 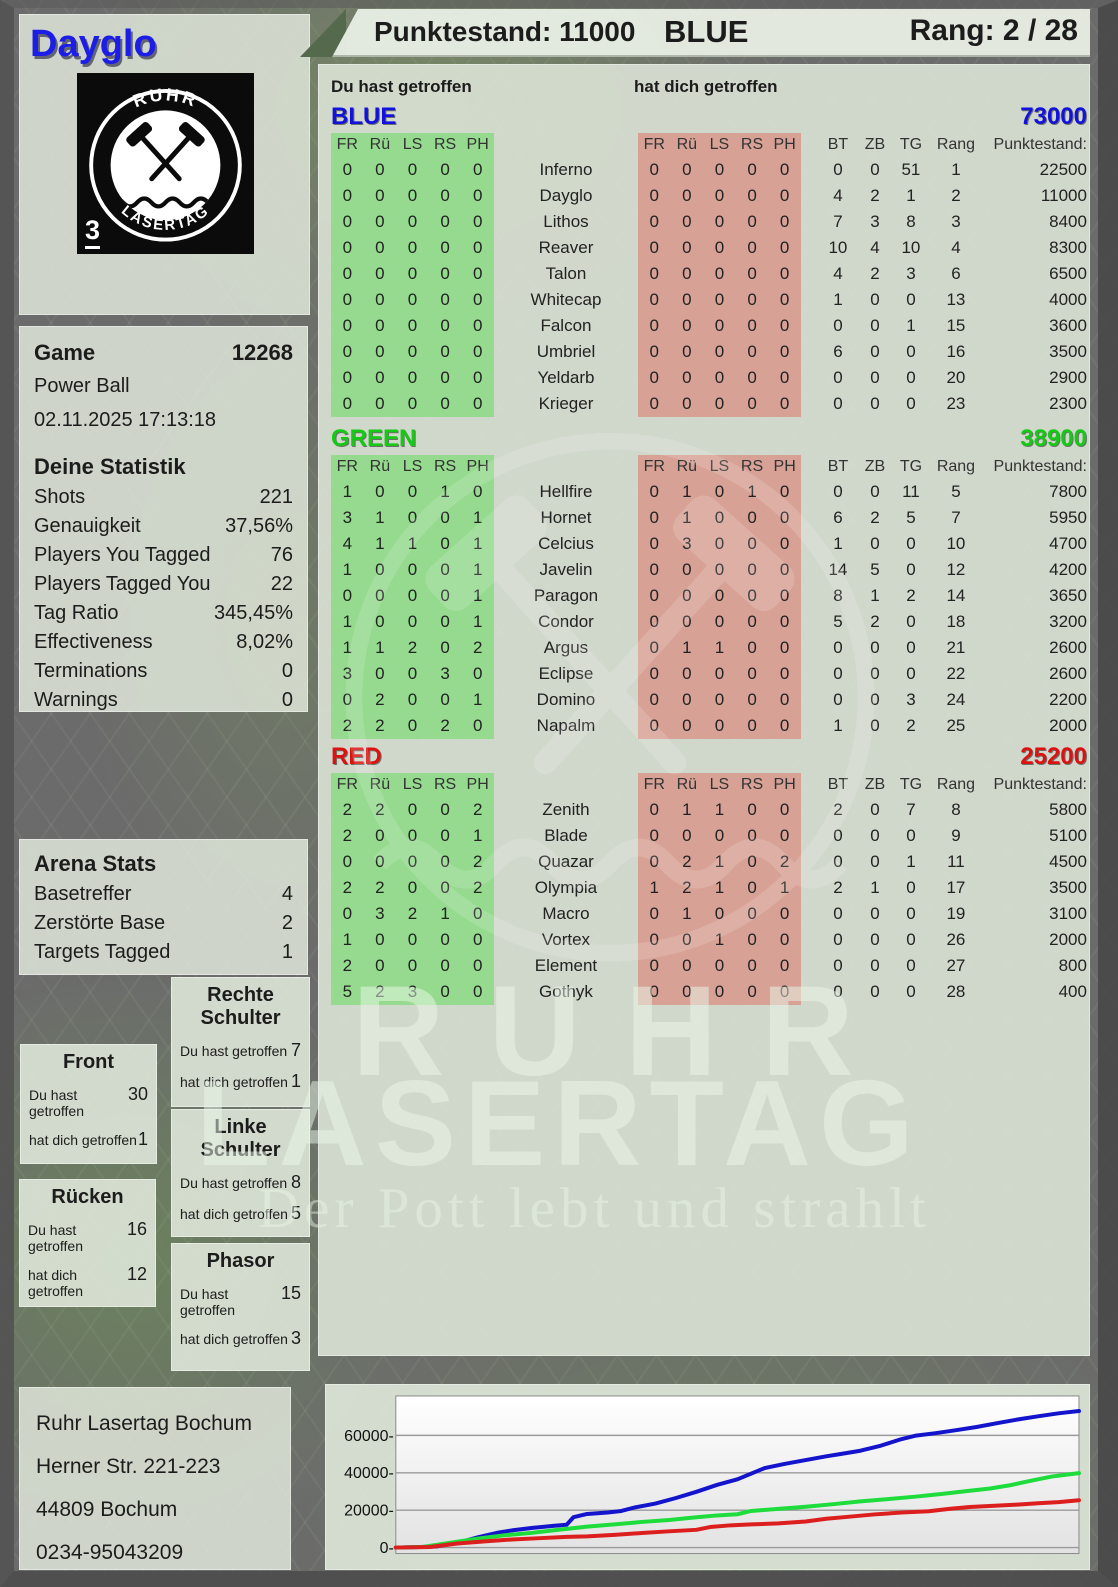 What do you see at coordinates (711, 33) in the screenshot?
I see `header-bar: Punktestand: 11000 BLUE Rang: 2 / 28` at bounding box center [711, 33].